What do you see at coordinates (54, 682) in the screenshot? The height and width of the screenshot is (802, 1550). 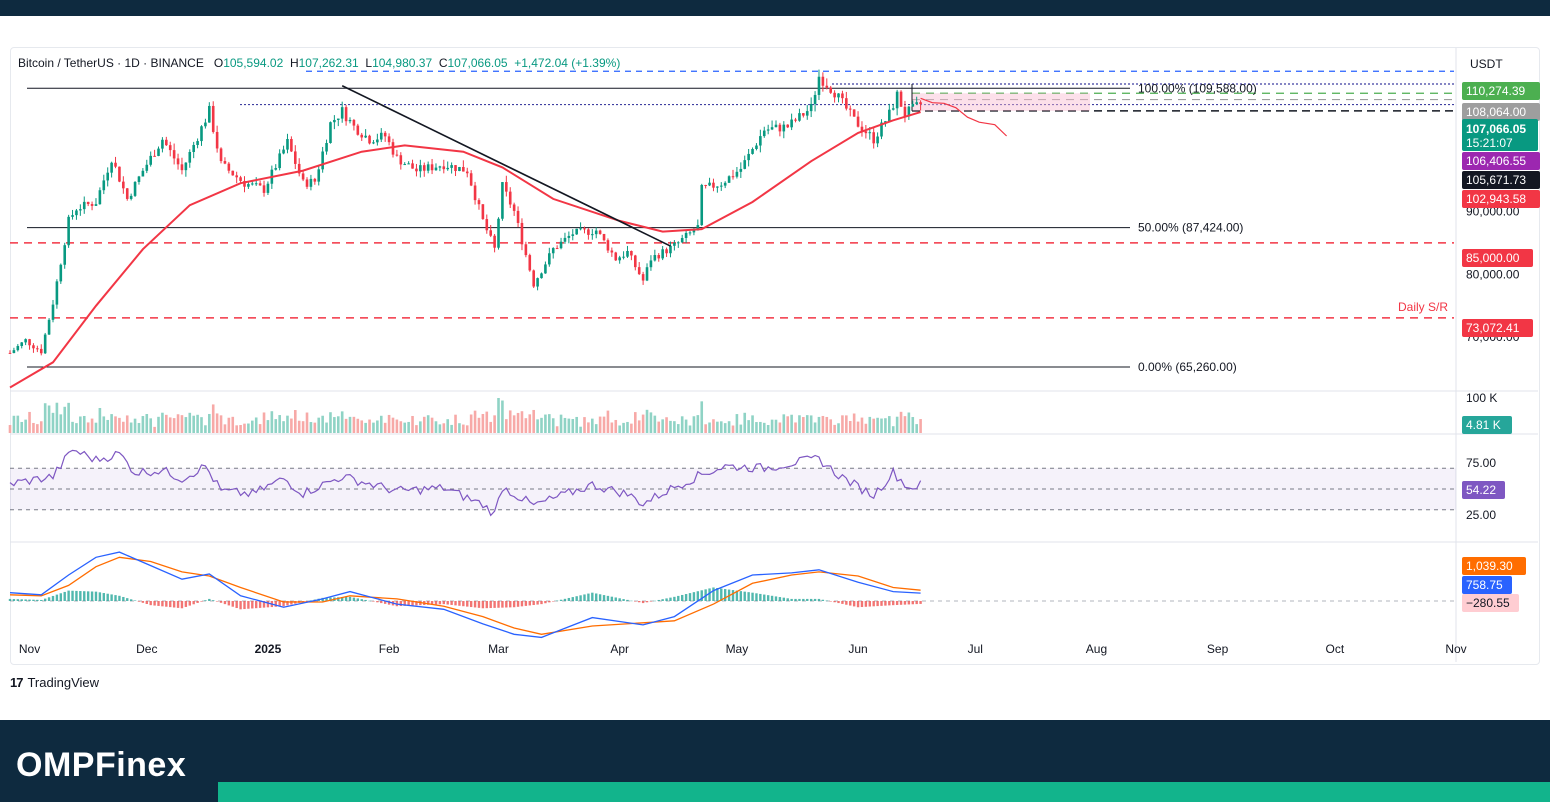 I see `tradingview-logo: 17 TradingView` at bounding box center [54, 682].